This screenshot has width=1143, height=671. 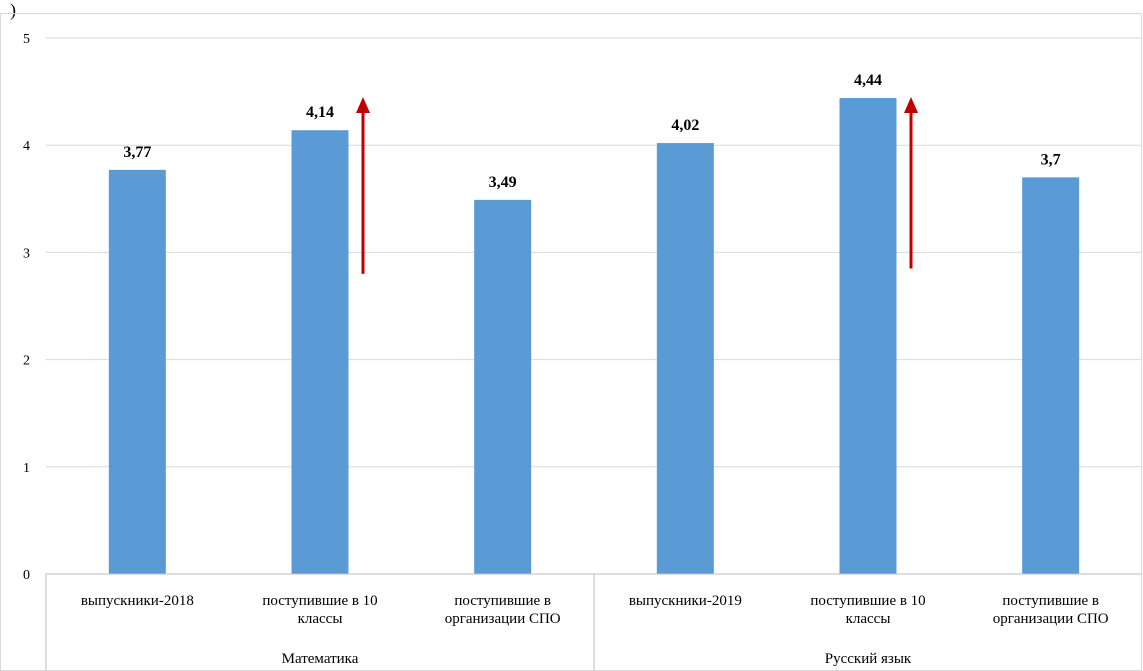 I want to click on data-label: 4,02, so click(x=685, y=125).